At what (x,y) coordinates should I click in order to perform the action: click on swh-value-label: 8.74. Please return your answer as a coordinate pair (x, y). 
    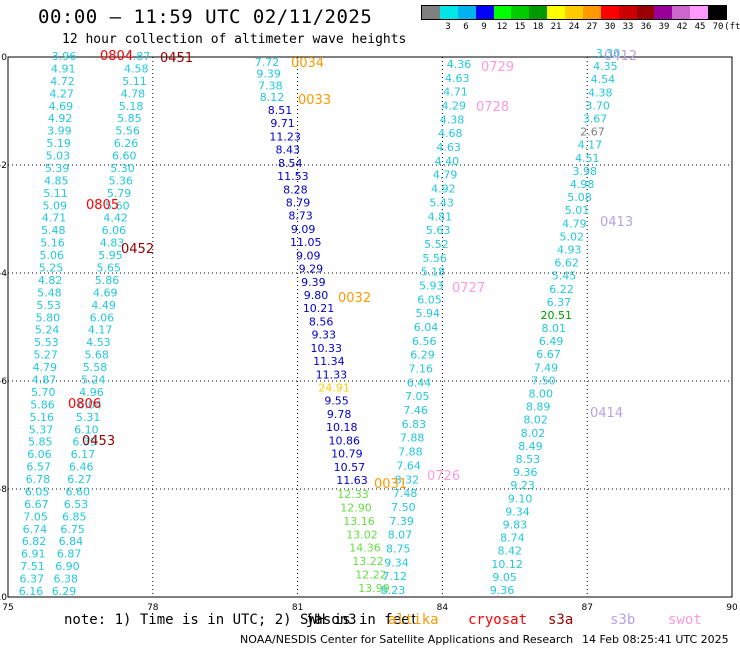
    Looking at the image, I should click on (512, 538).